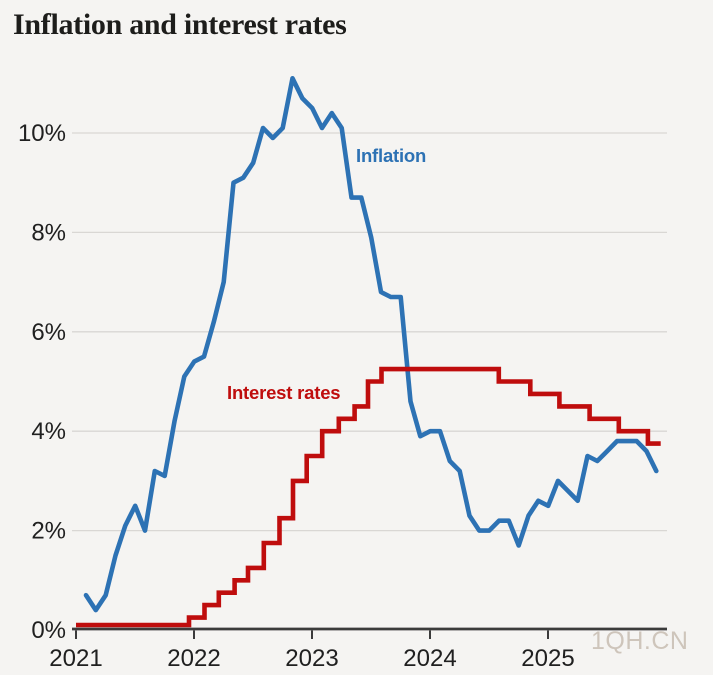 The width and height of the screenshot is (713, 675). What do you see at coordinates (429, 658) in the screenshot?
I see `x-tick-label-2024: 2024` at bounding box center [429, 658].